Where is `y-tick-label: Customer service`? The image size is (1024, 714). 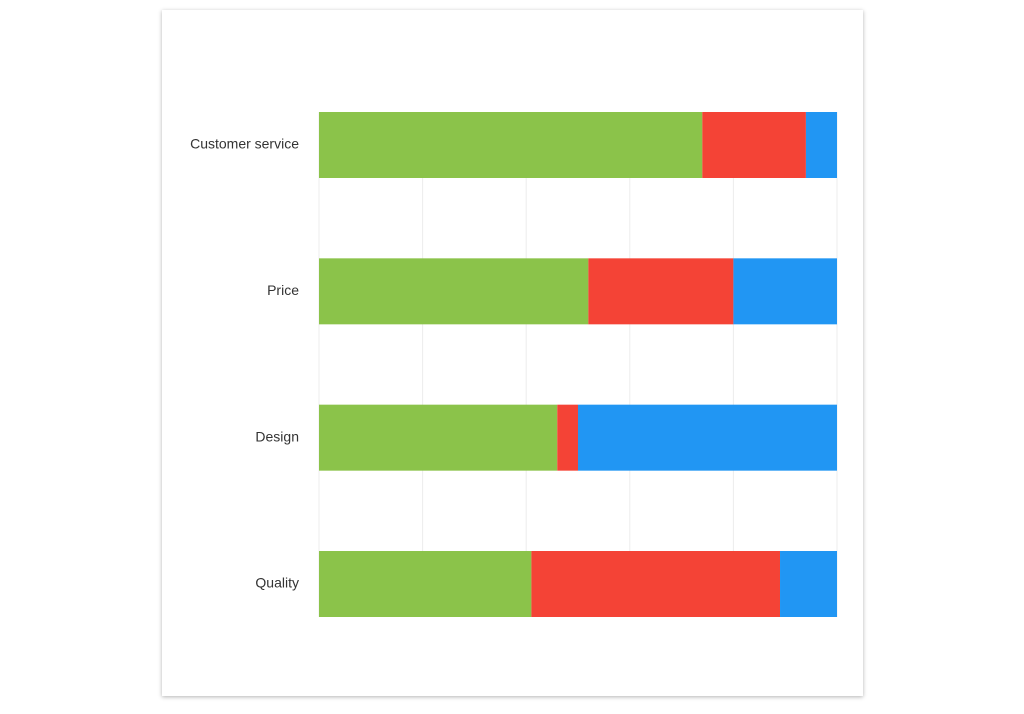 y-tick-label: Customer service is located at coordinates (244, 144).